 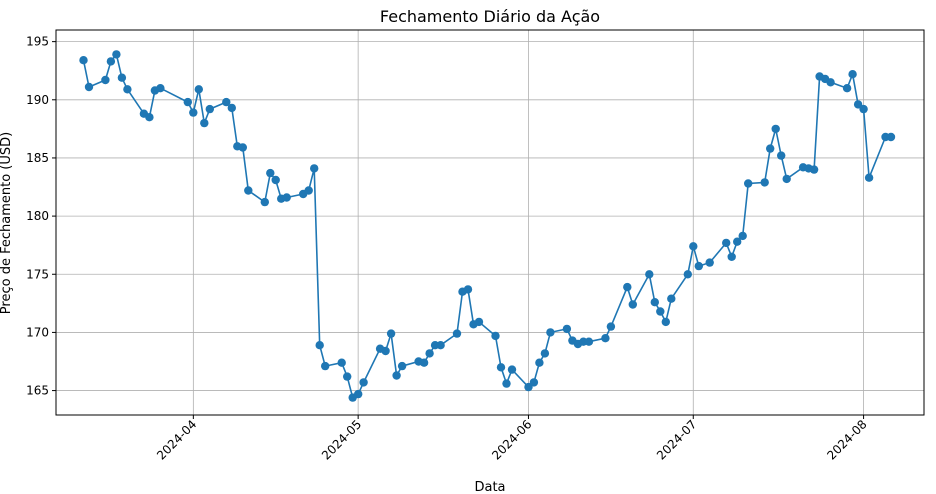 I want to click on y-tick-label: 190, so click(x=37, y=100).